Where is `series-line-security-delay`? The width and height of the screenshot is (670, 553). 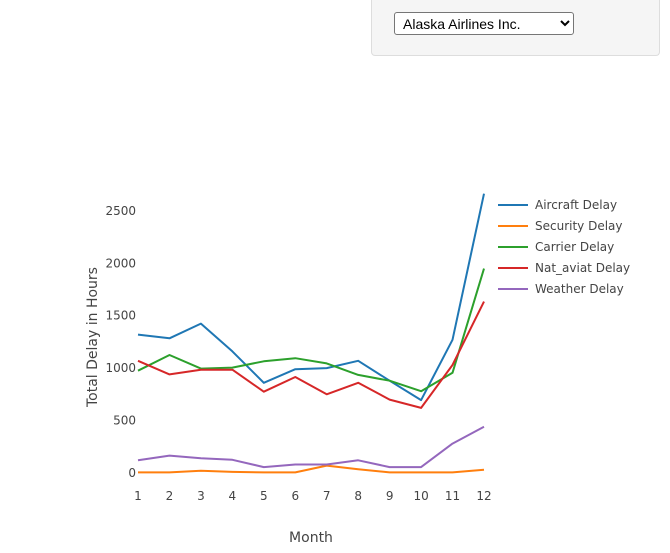
series-line-security-delay is located at coordinates (311, 469).